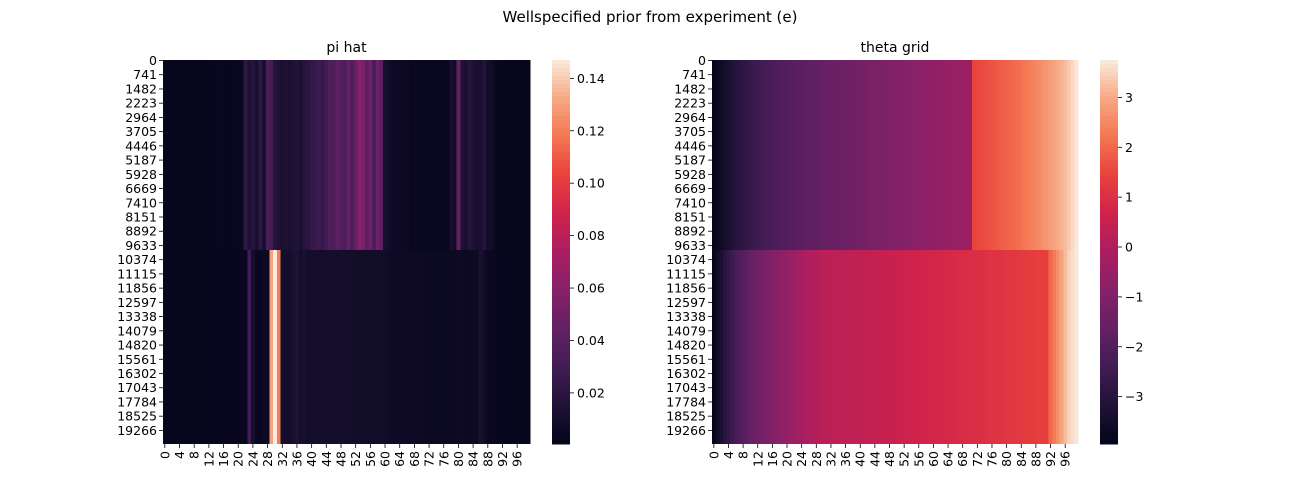 The height and width of the screenshot is (500, 1300). Describe the element at coordinates (1050, 459) in the screenshot. I see `x-tick-label: 92` at that location.